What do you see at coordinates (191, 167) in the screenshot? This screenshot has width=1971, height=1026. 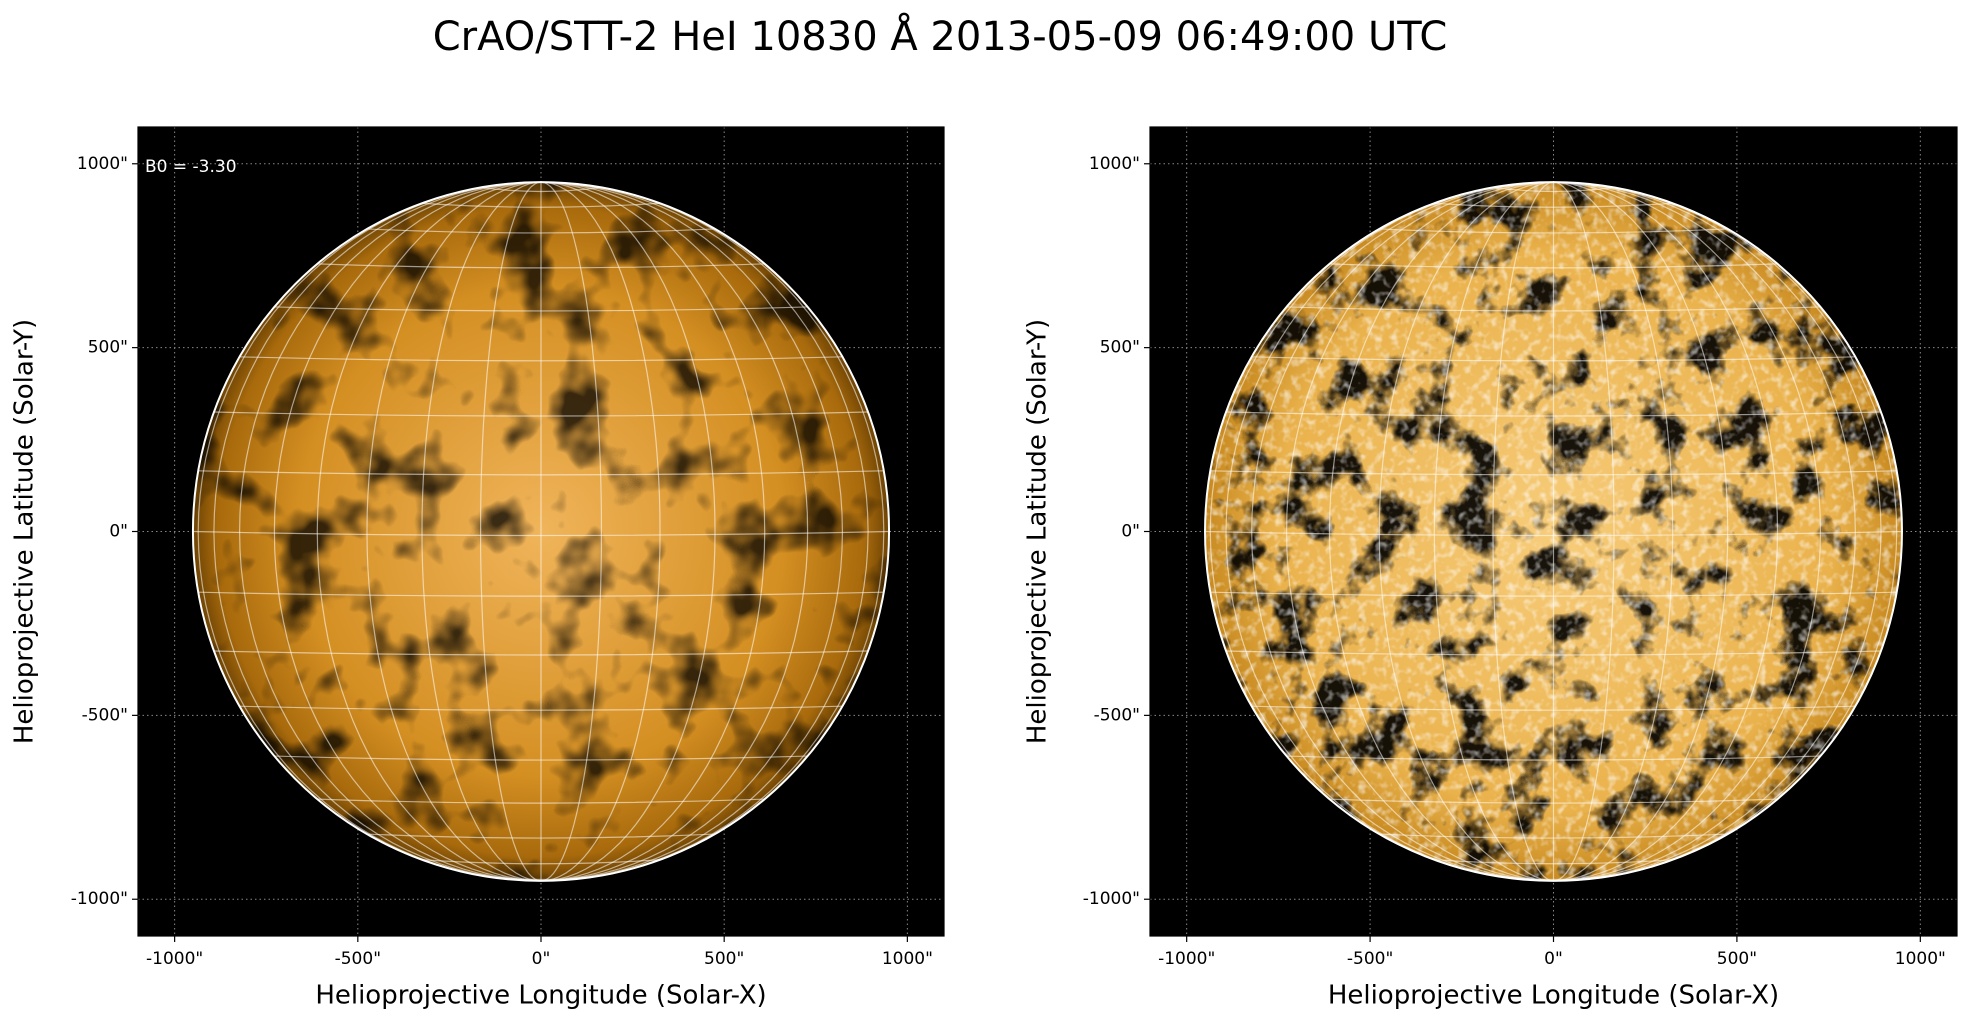 I see `annotation: B0 = -3.30` at bounding box center [191, 167].